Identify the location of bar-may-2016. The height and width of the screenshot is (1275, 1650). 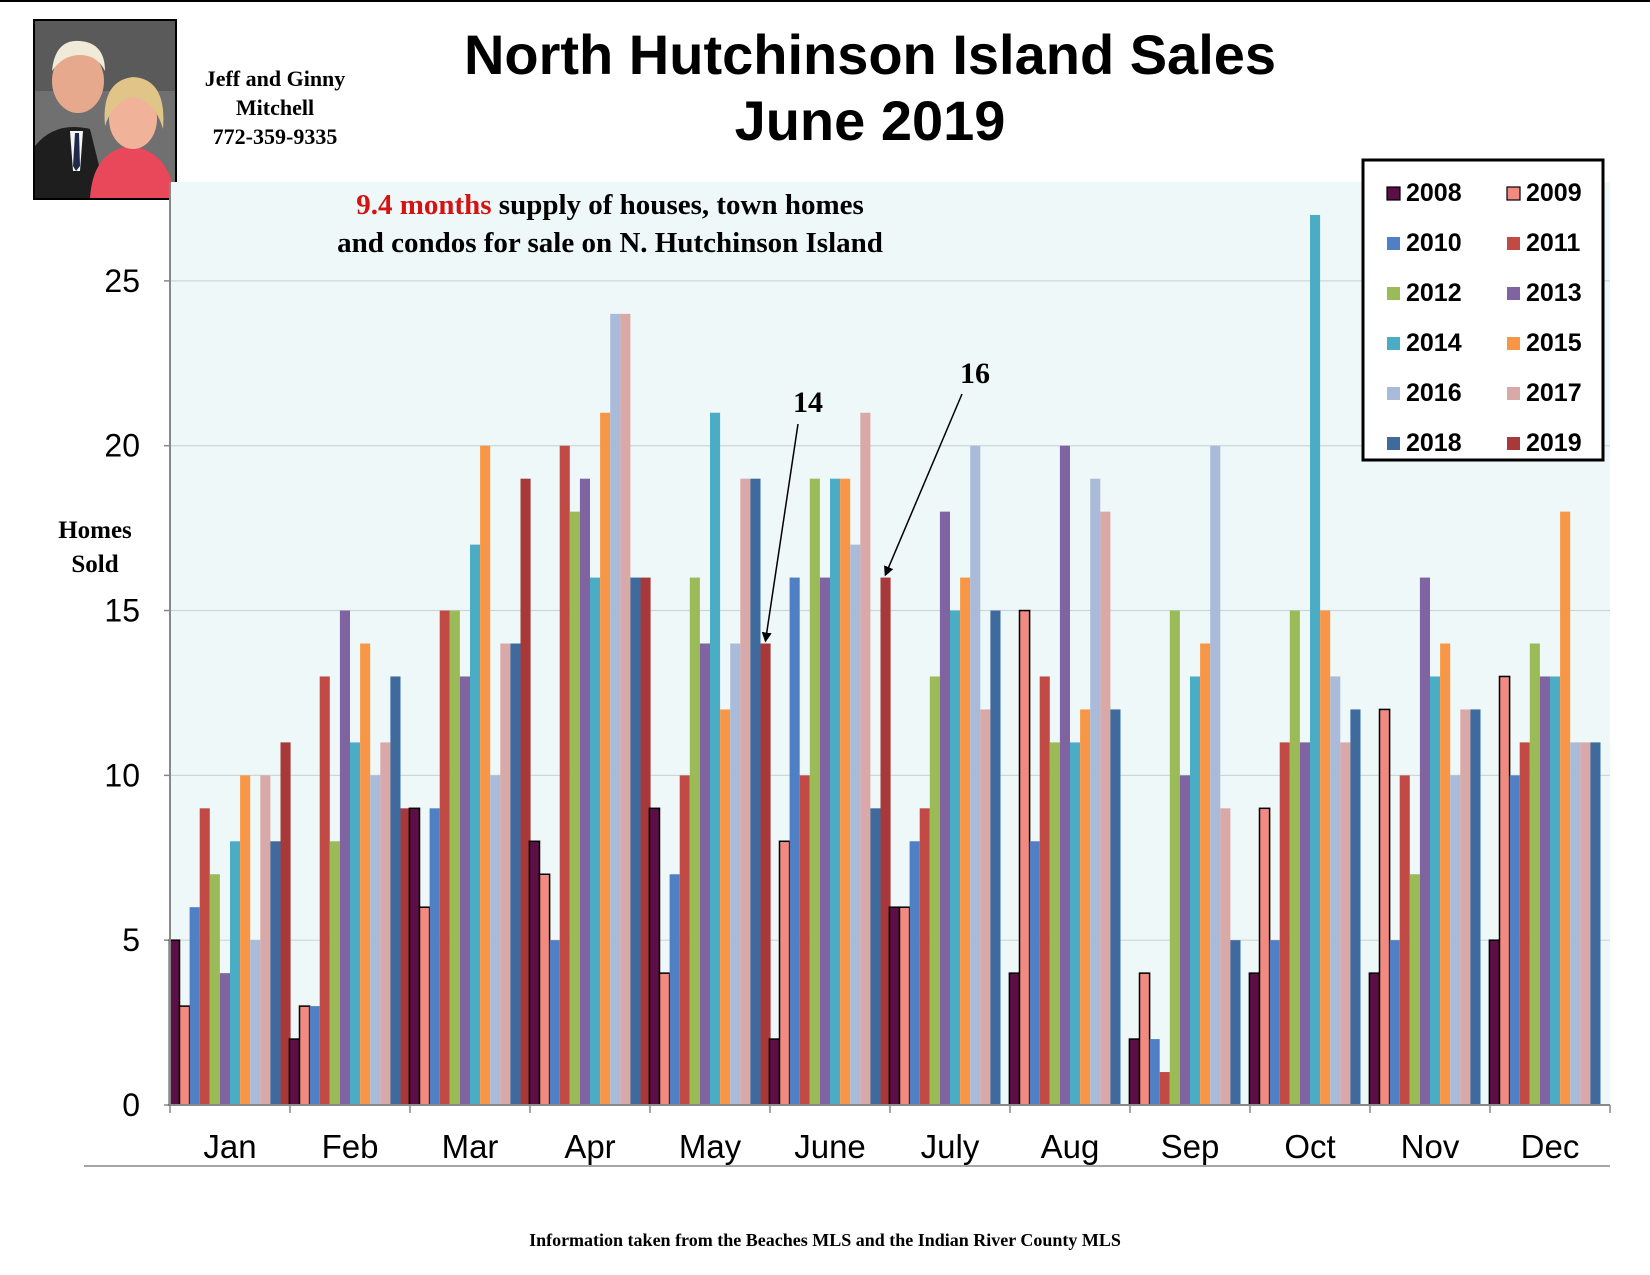
(735, 874).